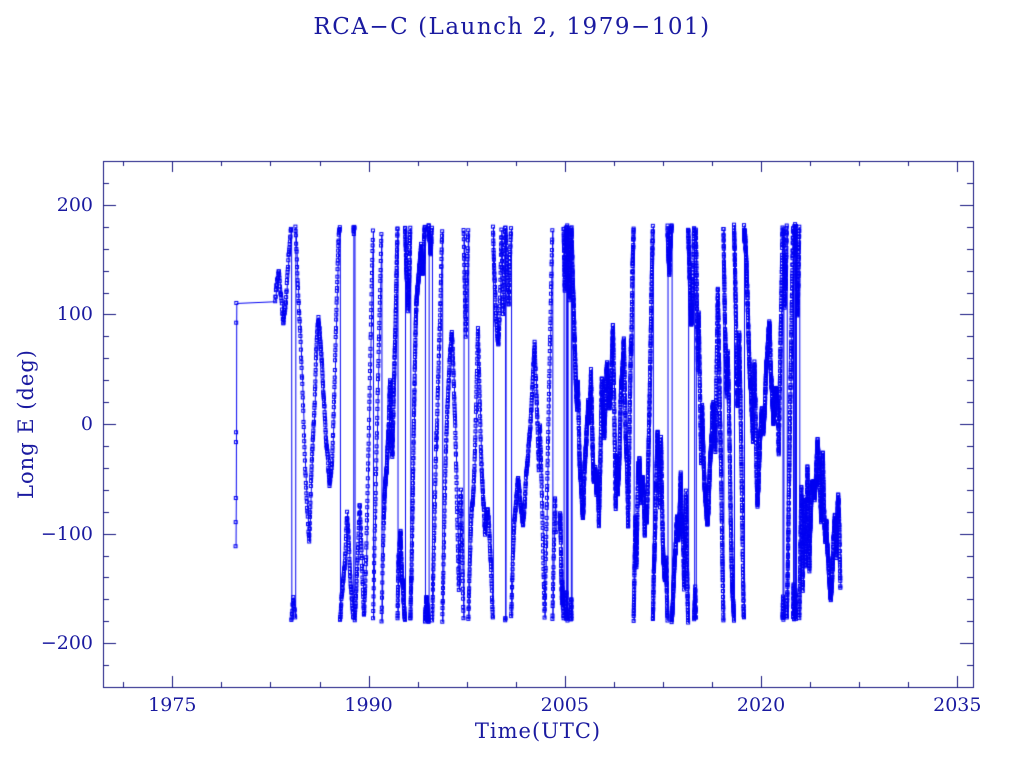 The width and height of the screenshot is (1024, 768). I want to click on x-tick-label: 2005, so click(564, 705).